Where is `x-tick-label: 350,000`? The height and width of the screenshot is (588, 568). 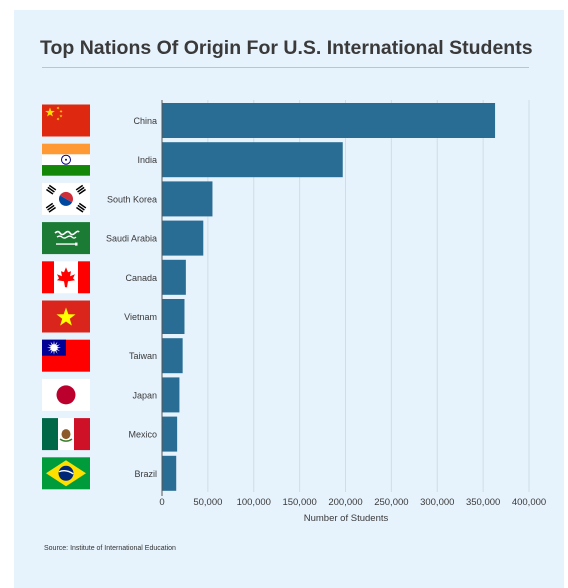 x-tick-label: 350,000 is located at coordinates (483, 502).